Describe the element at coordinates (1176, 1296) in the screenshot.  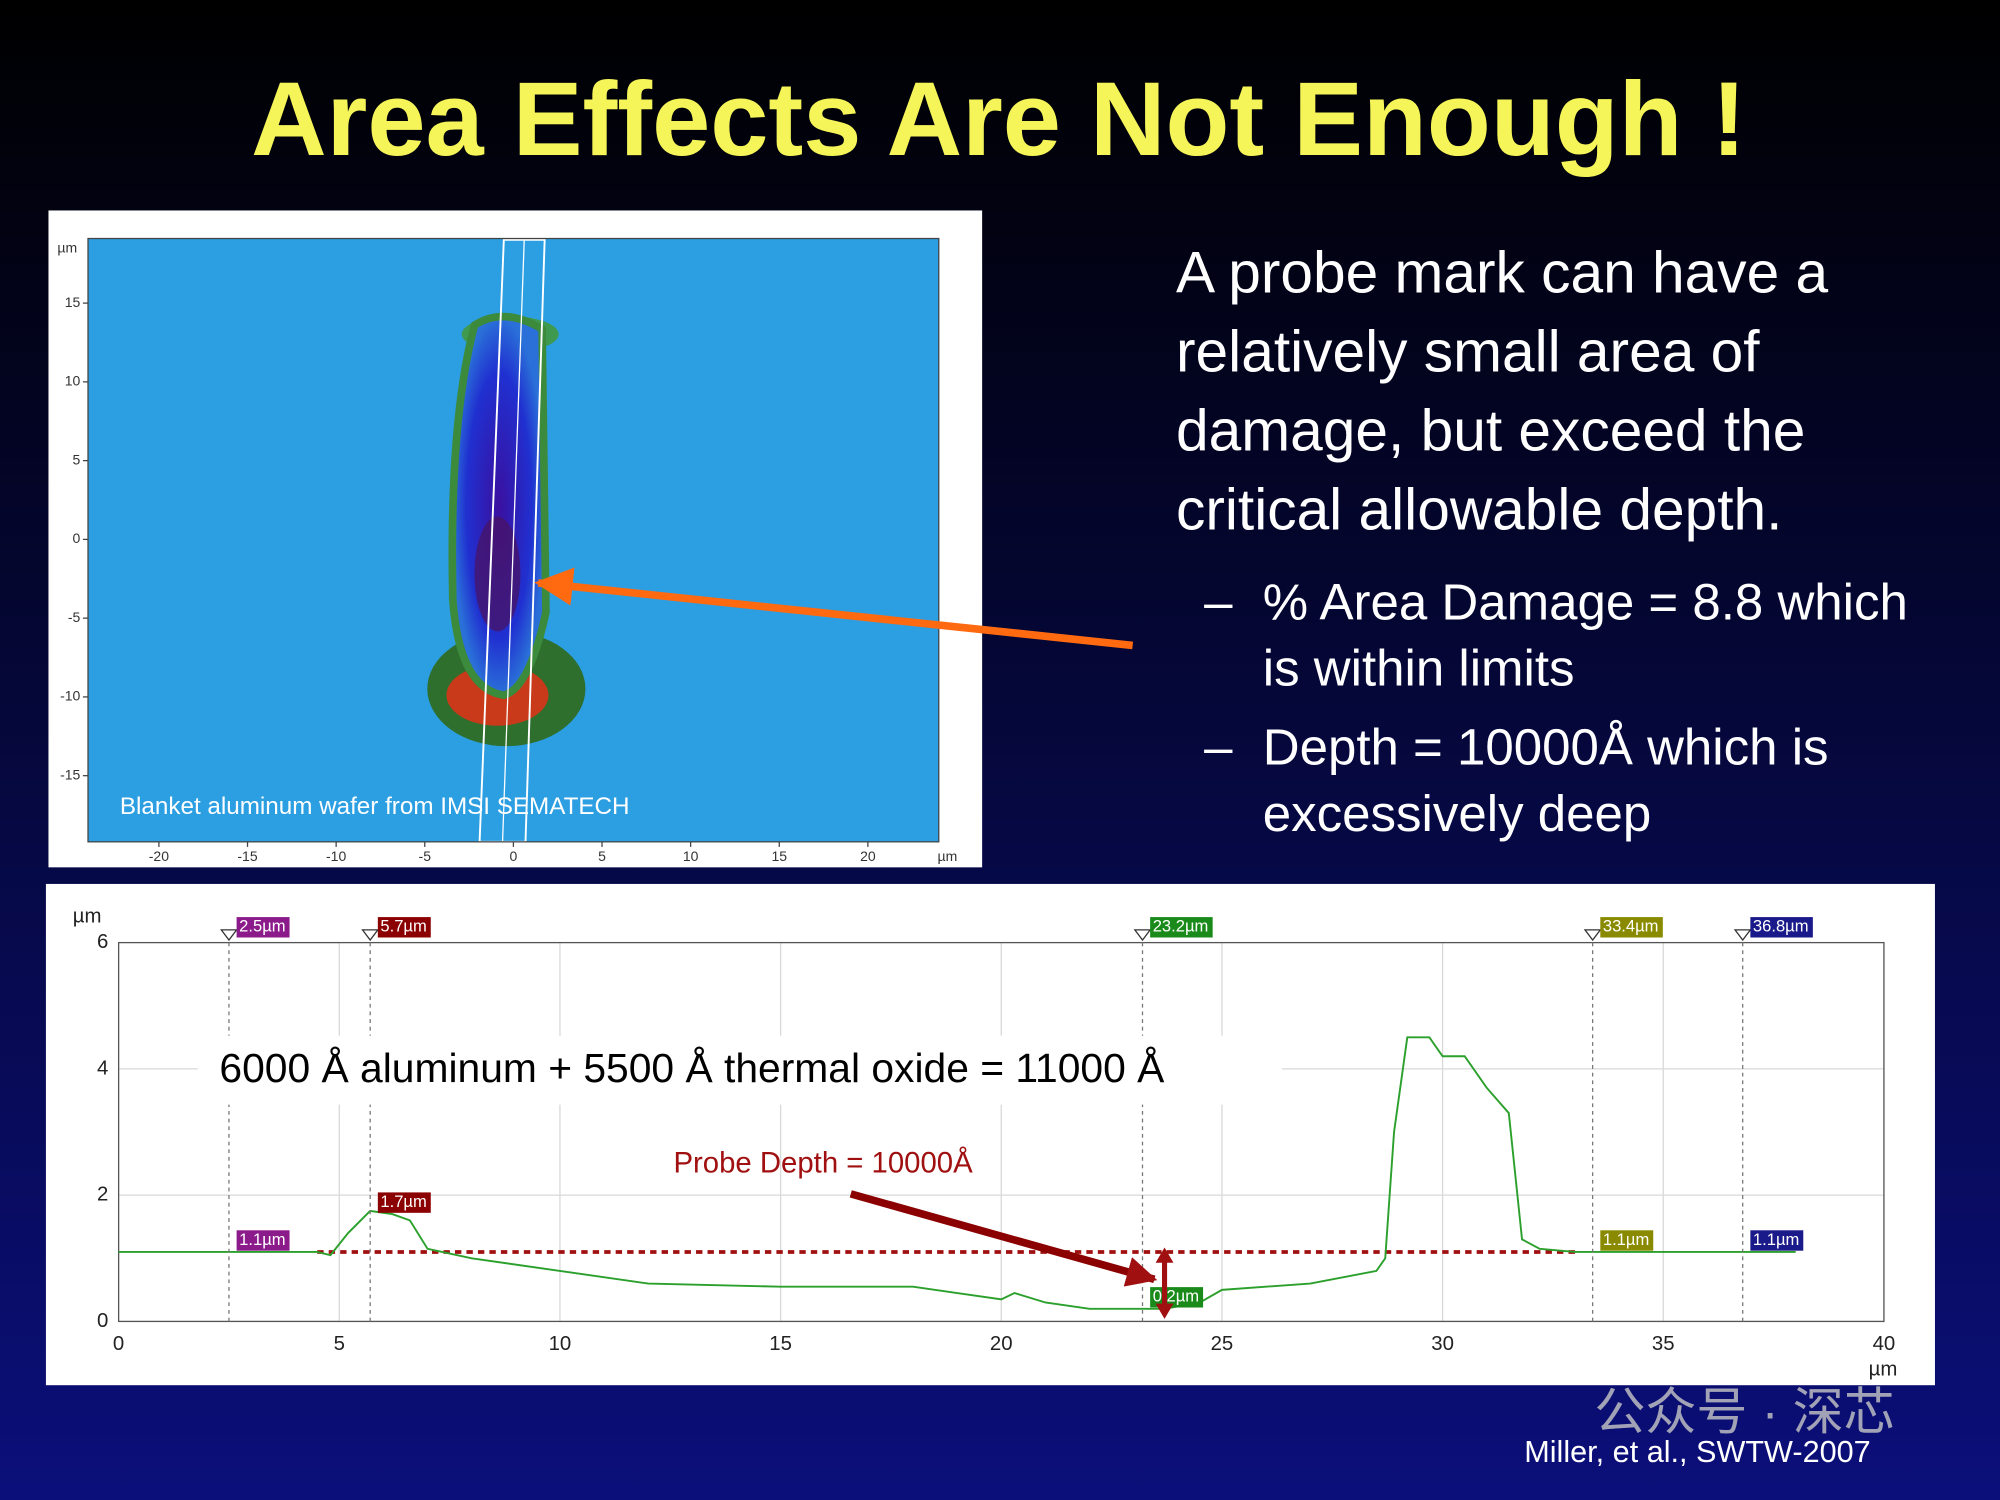
I see `cursor-y-label: 0.2µm` at that location.